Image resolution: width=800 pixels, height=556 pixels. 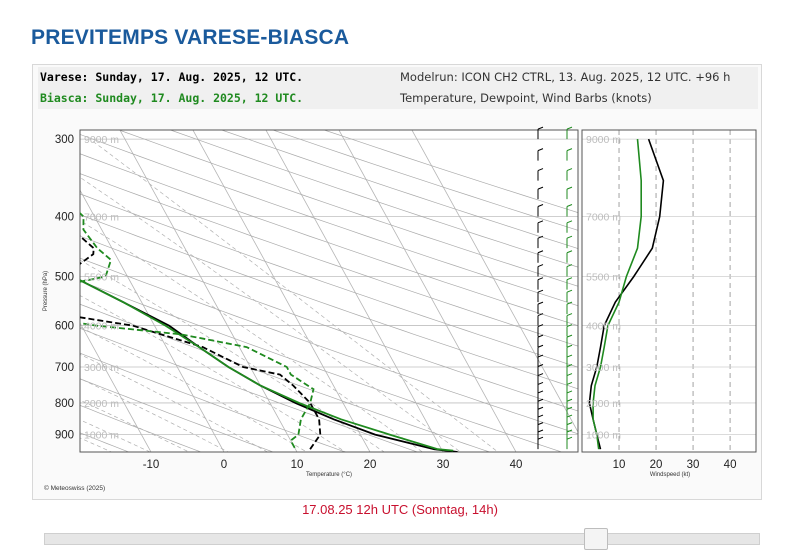 What do you see at coordinates (46, 291) in the screenshot?
I see `pressure-axis-title: Pressure (hPa)` at bounding box center [46, 291].